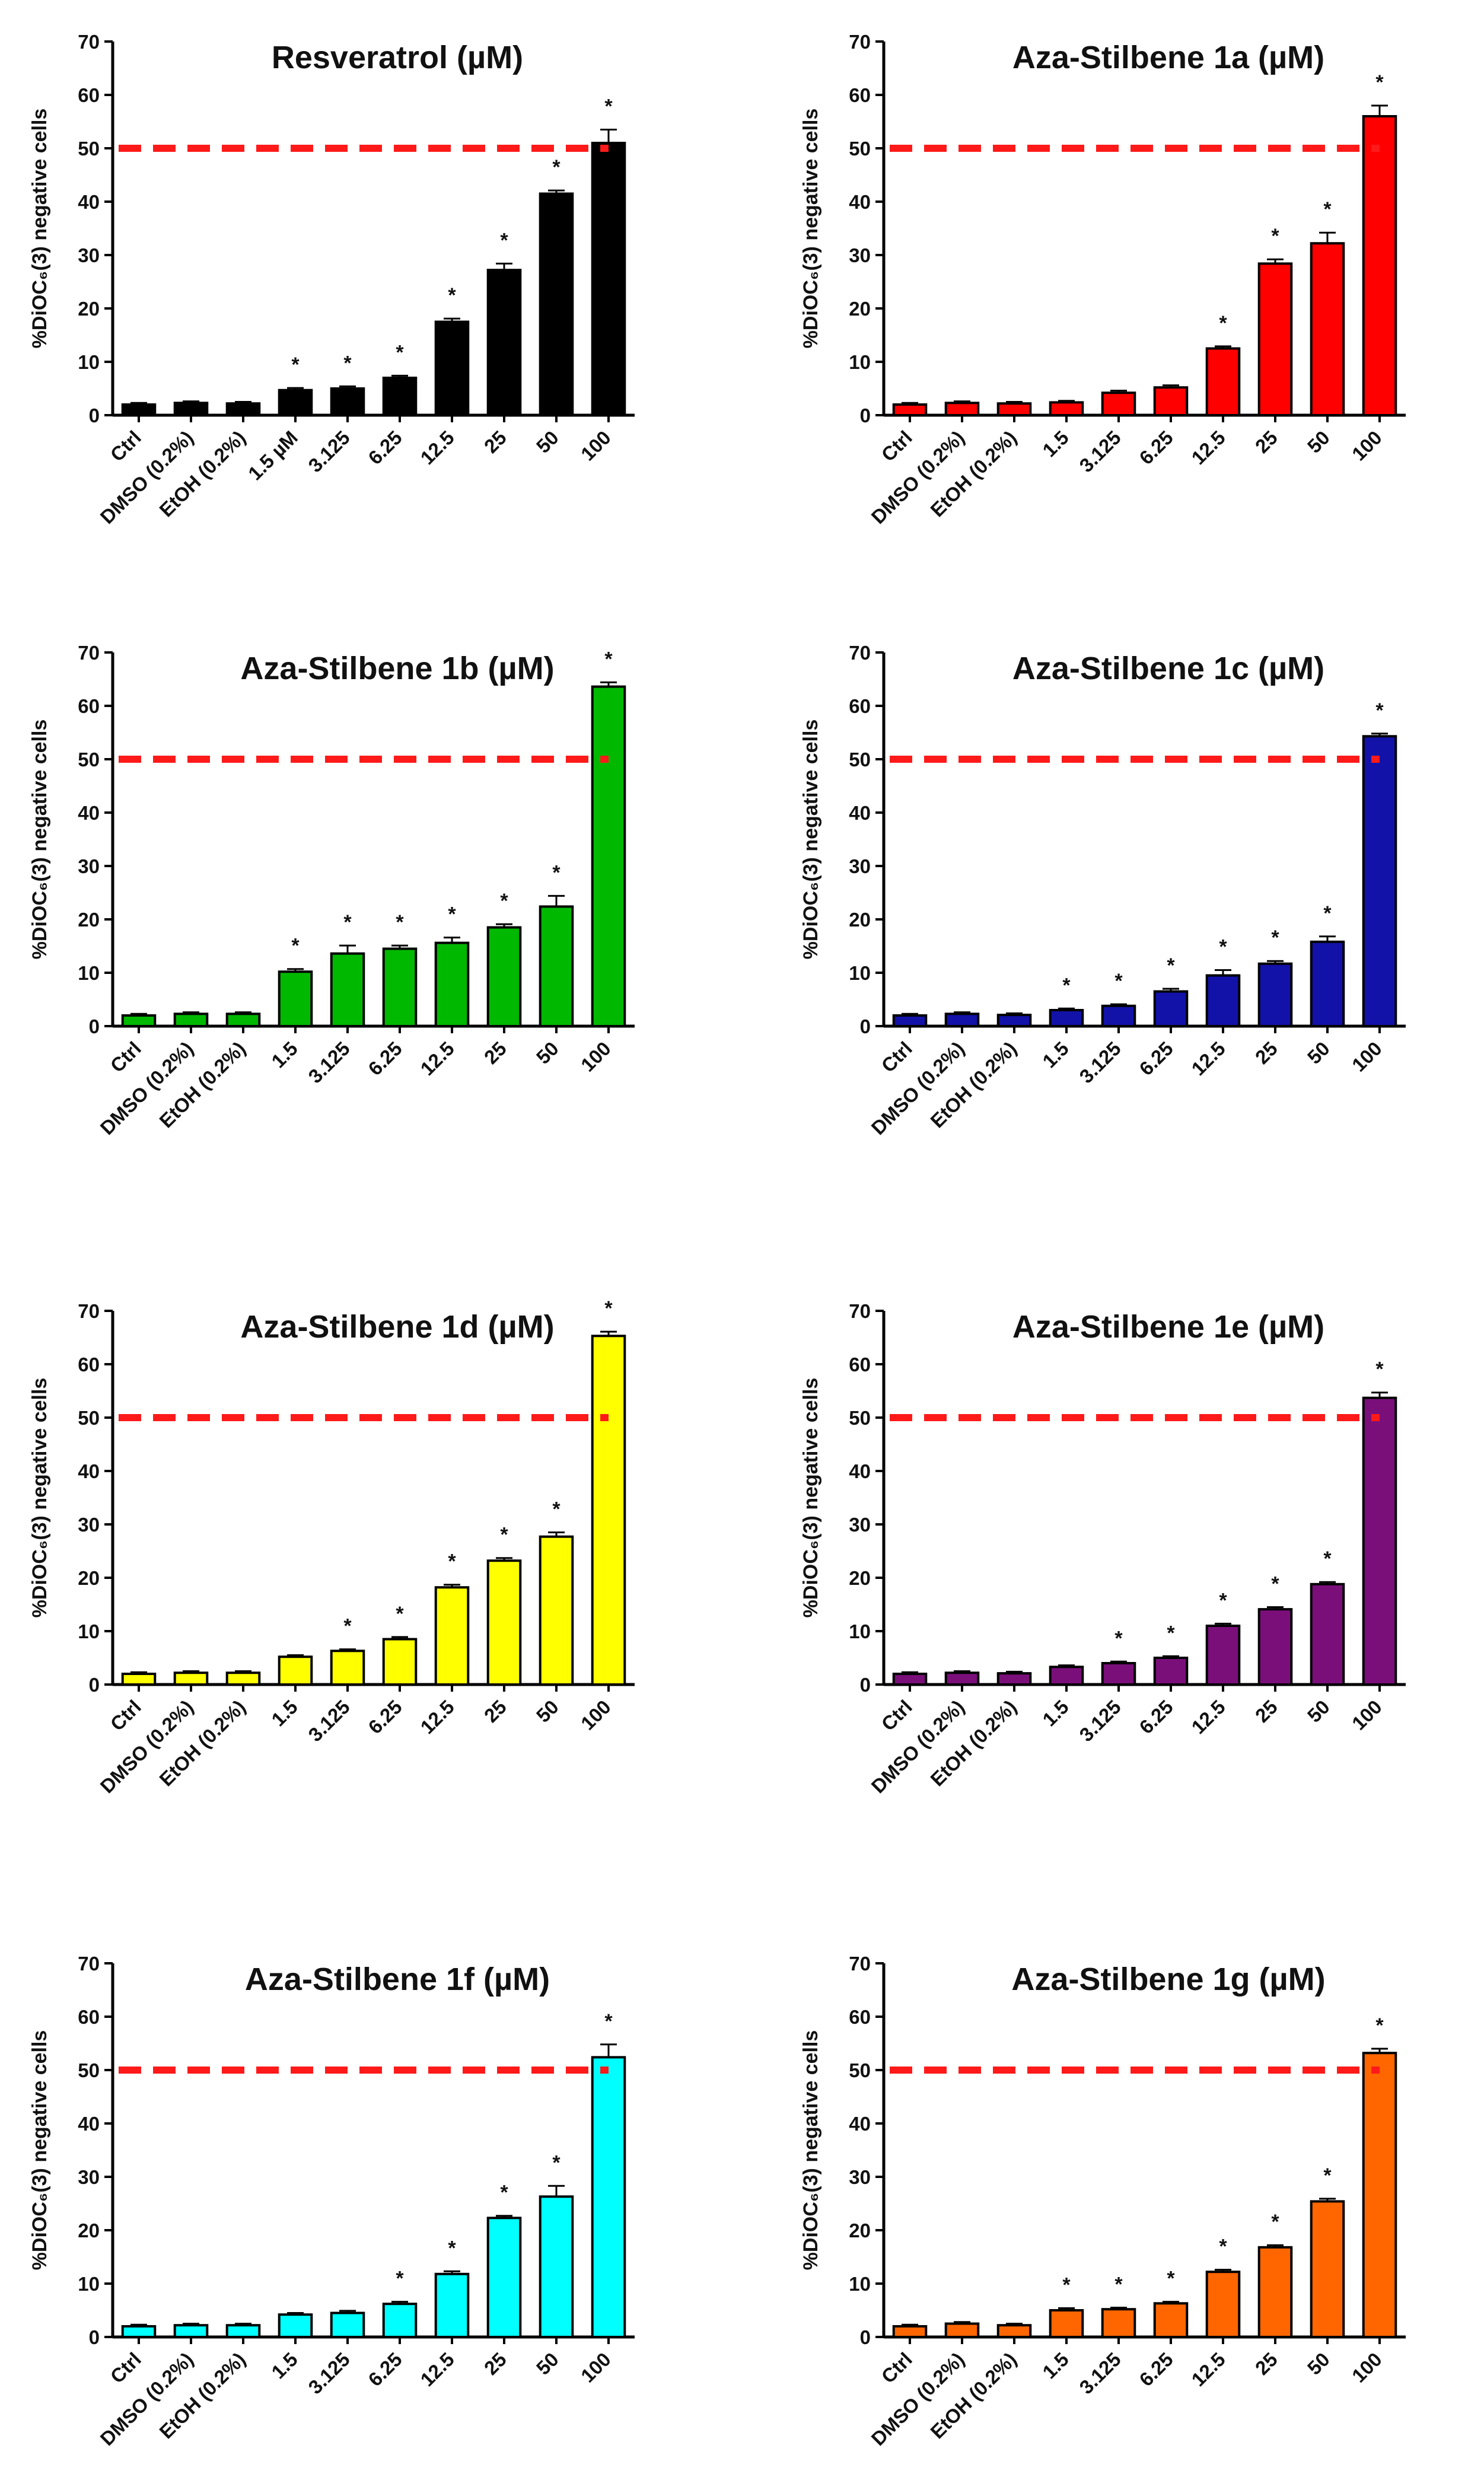  What do you see at coordinates (1168, 668) in the screenshot?
I see `chart-title: Aza-Stilbene 1c (µM)` at bounding box center [1168, 668].